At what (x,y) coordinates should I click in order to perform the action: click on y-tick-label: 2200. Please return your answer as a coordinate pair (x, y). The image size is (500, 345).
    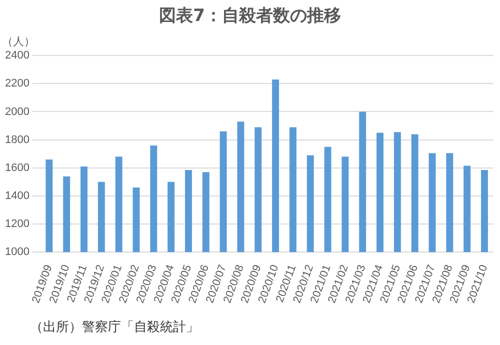
    Looking at the image, I should click on (17, 84).